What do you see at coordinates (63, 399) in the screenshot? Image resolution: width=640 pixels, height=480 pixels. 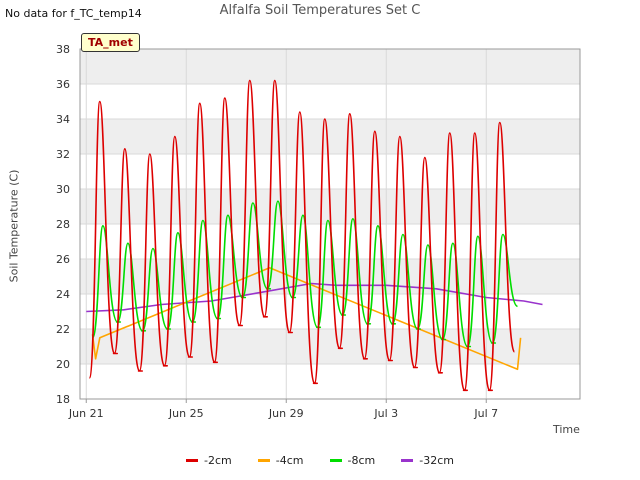 I see `y-tick-label: 18` at bounding box center [63, 399].